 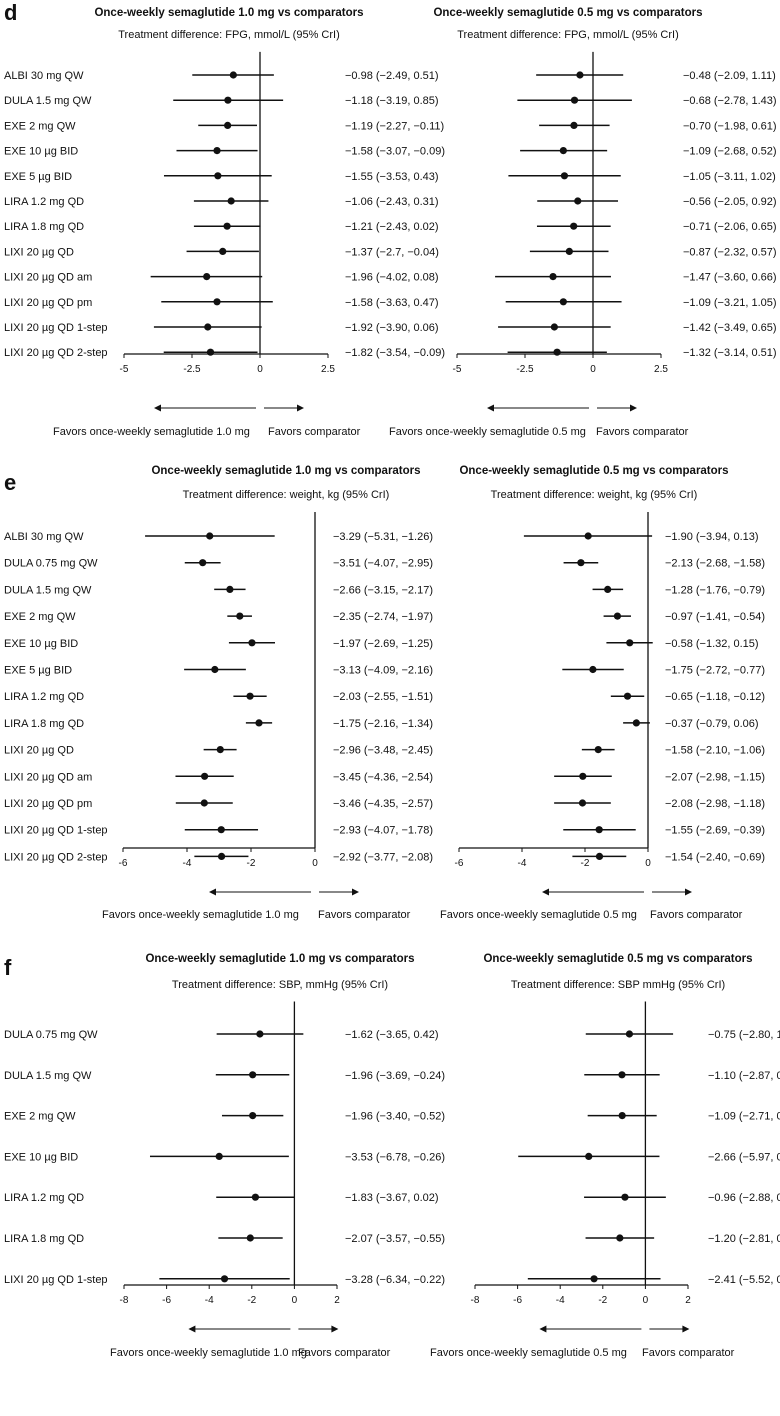 What do you see at coordinates (528, 1353) in the screenshot?
I see `favors-left-label: Favors once-weekly semaglutide 0.5 mg` at bounding box center [528, 1353].